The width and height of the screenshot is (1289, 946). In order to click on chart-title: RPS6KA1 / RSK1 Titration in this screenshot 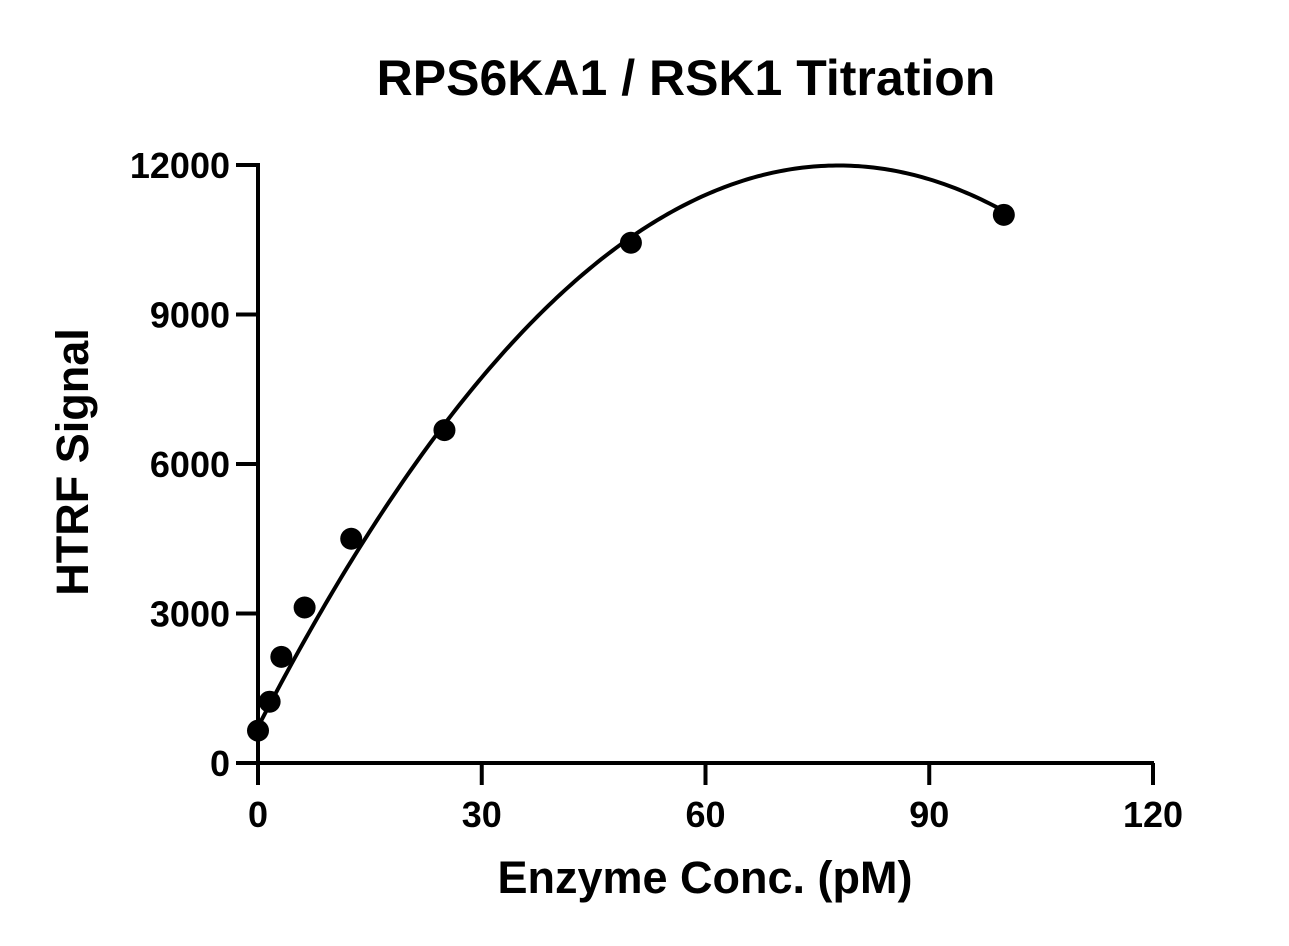, I will do `click(686, 78)`.